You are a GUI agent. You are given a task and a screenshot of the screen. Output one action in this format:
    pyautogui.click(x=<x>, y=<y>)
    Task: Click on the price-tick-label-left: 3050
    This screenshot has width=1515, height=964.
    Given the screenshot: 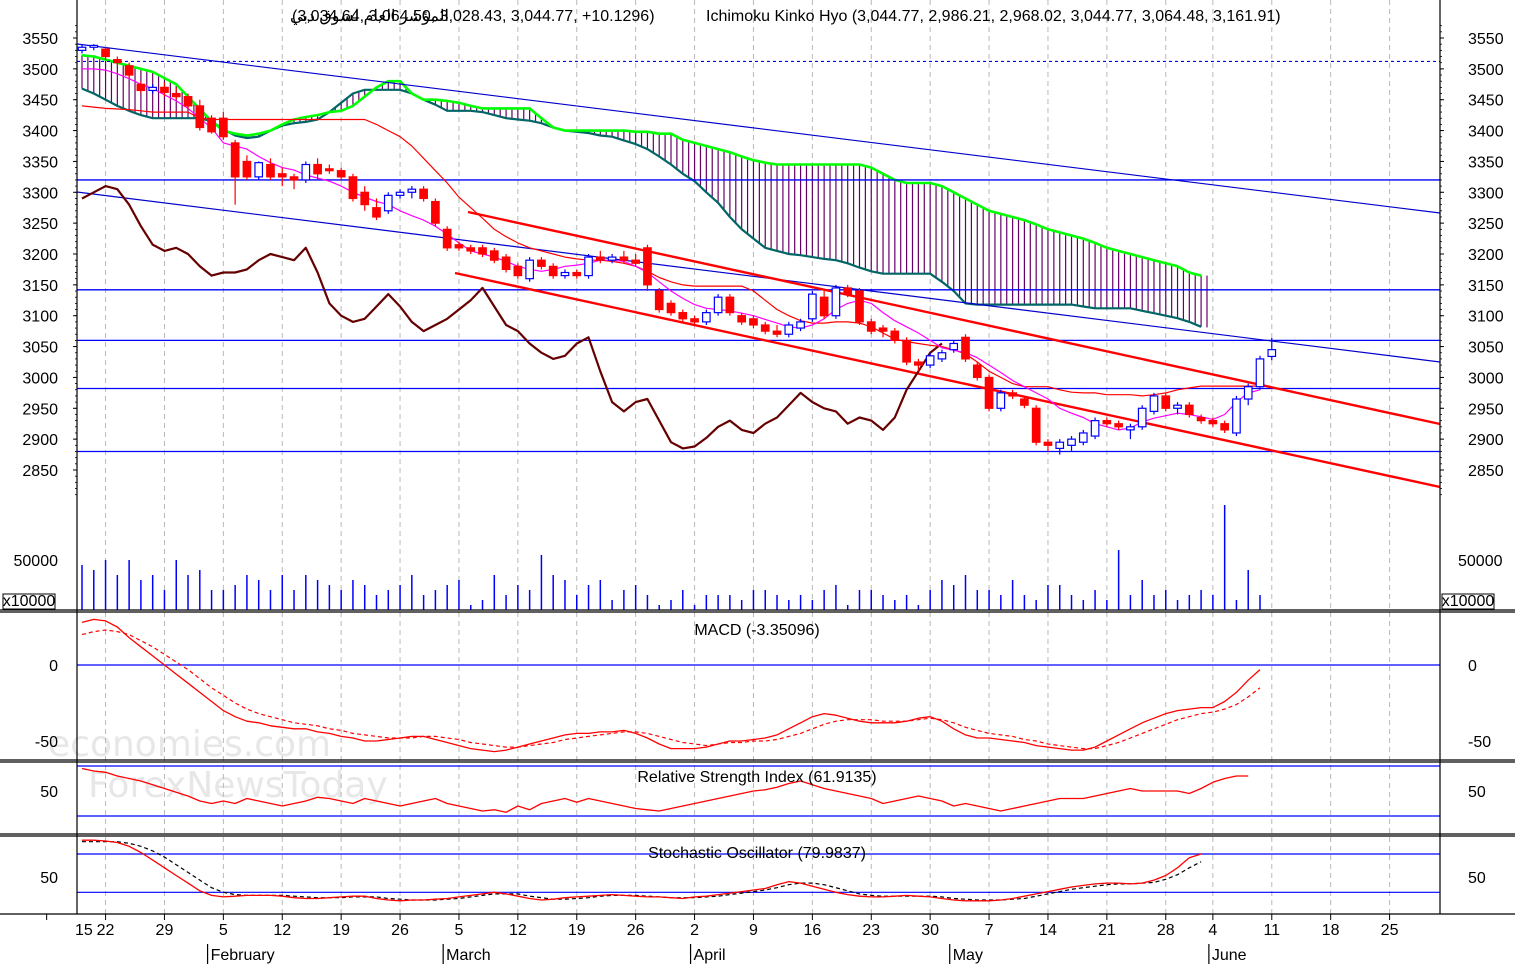 What is the action you would take?
    pyautogui.click(x=40, y=348)
    